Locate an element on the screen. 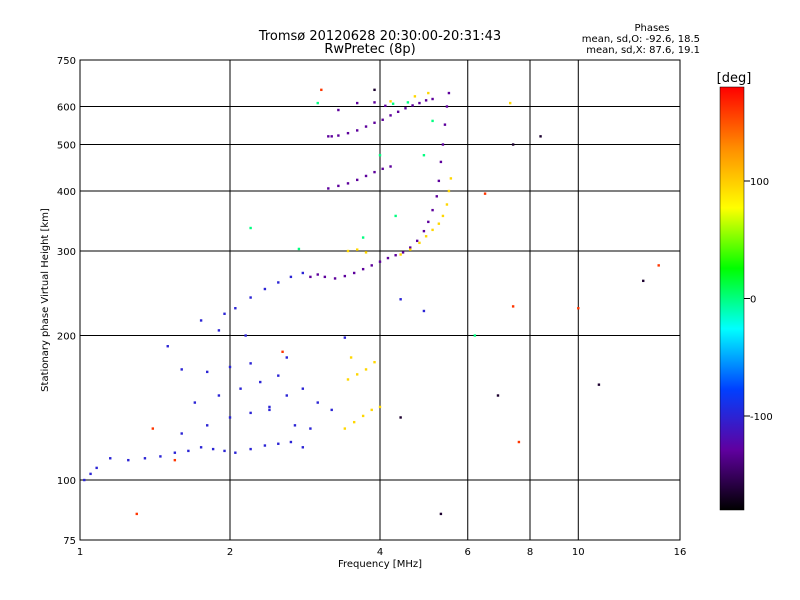 The width and height of the screenshot is (800, 600). x-tick-label: 1 is located at coordinates (80, 552).